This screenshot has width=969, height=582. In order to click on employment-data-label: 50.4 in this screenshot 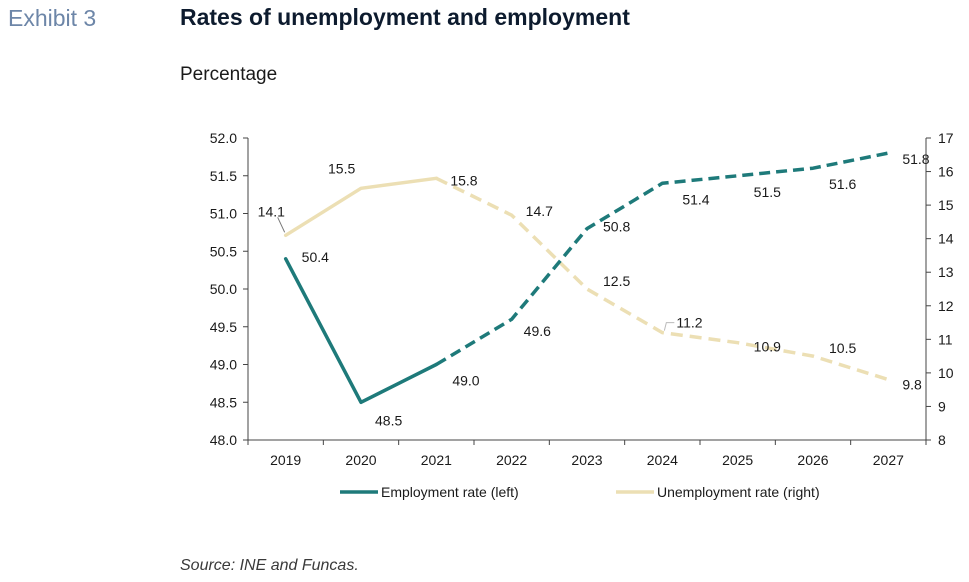, I will do `click(315, 257)`.